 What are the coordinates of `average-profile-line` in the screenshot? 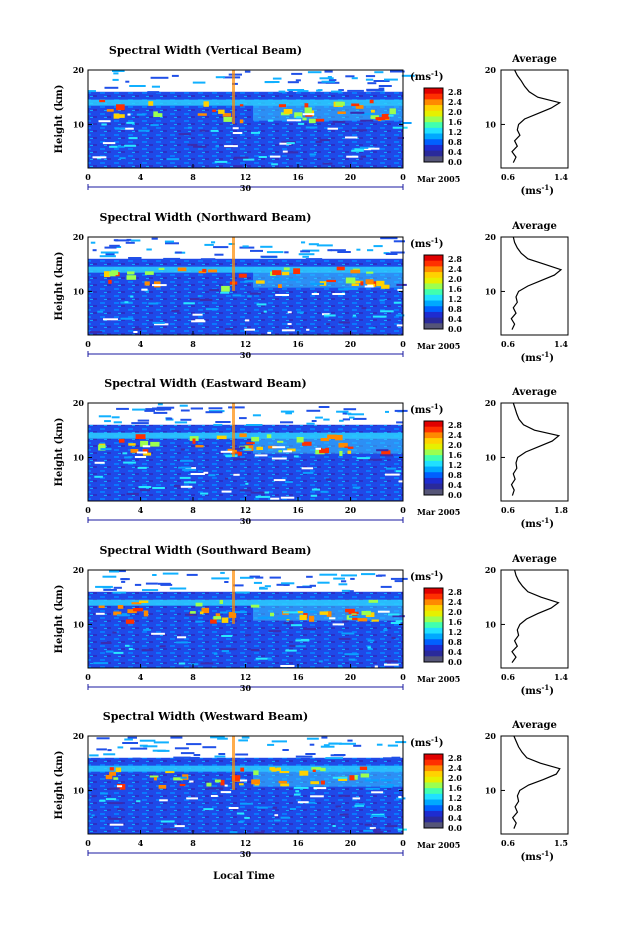 It's located at (536, 116).